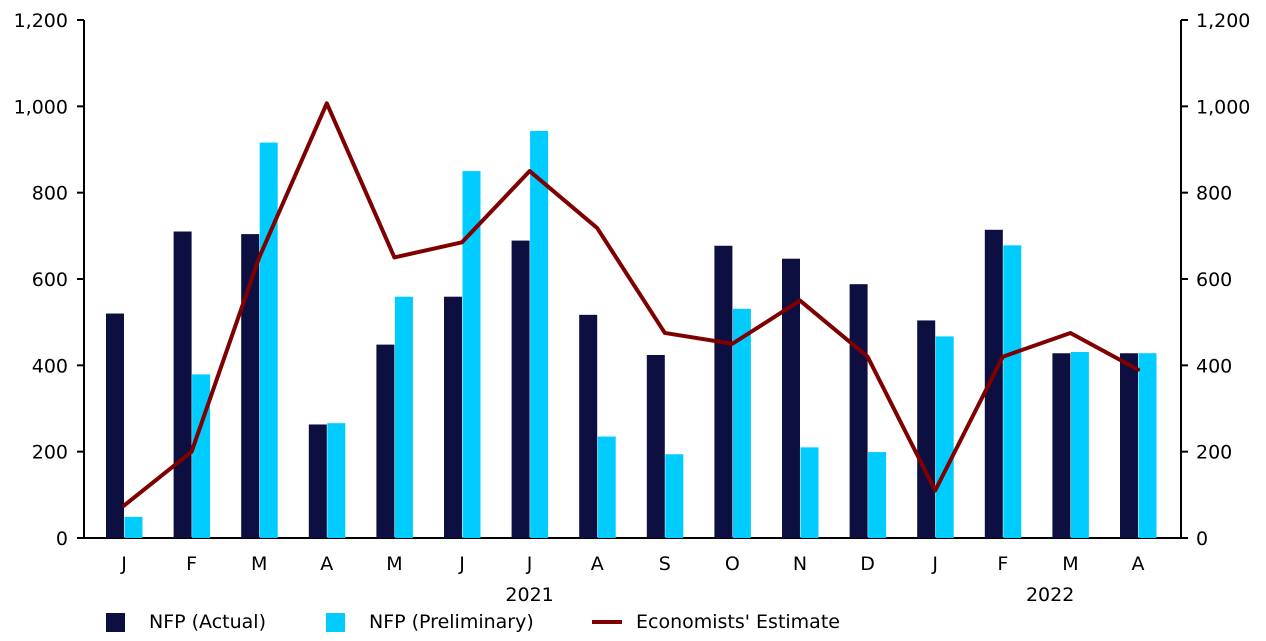  Describe the element at coordinates (115, 622) in the screenshot. I see `legend-swatch-actual` at that location.